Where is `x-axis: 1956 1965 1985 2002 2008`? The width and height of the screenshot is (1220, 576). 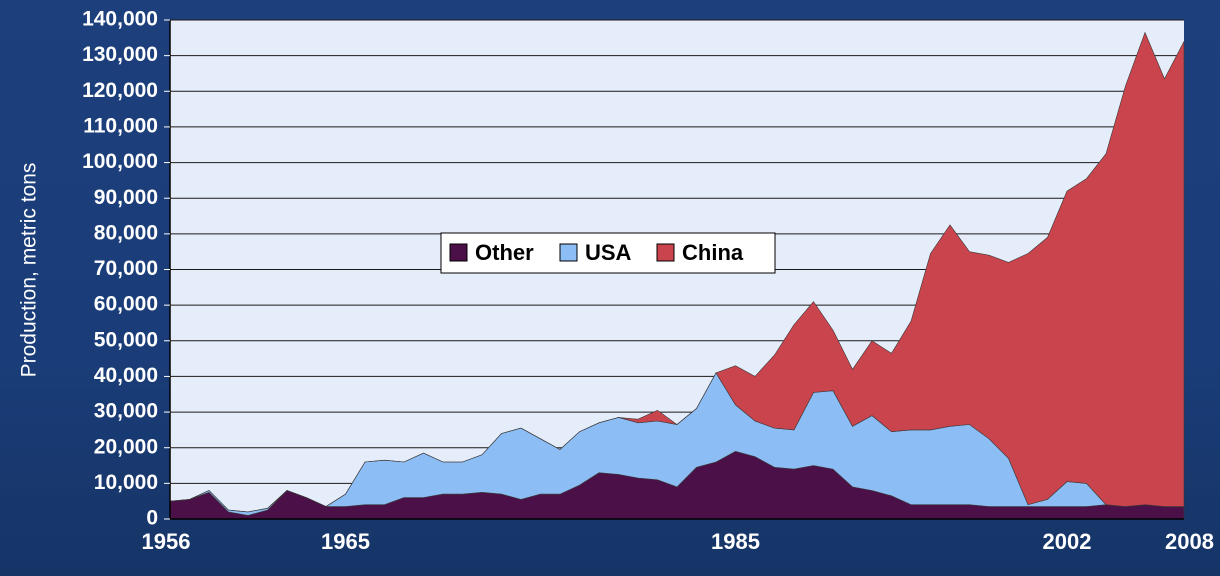 x-axis: 1956 1965 1985 2002 2008 is located at coordinates (678, 536).